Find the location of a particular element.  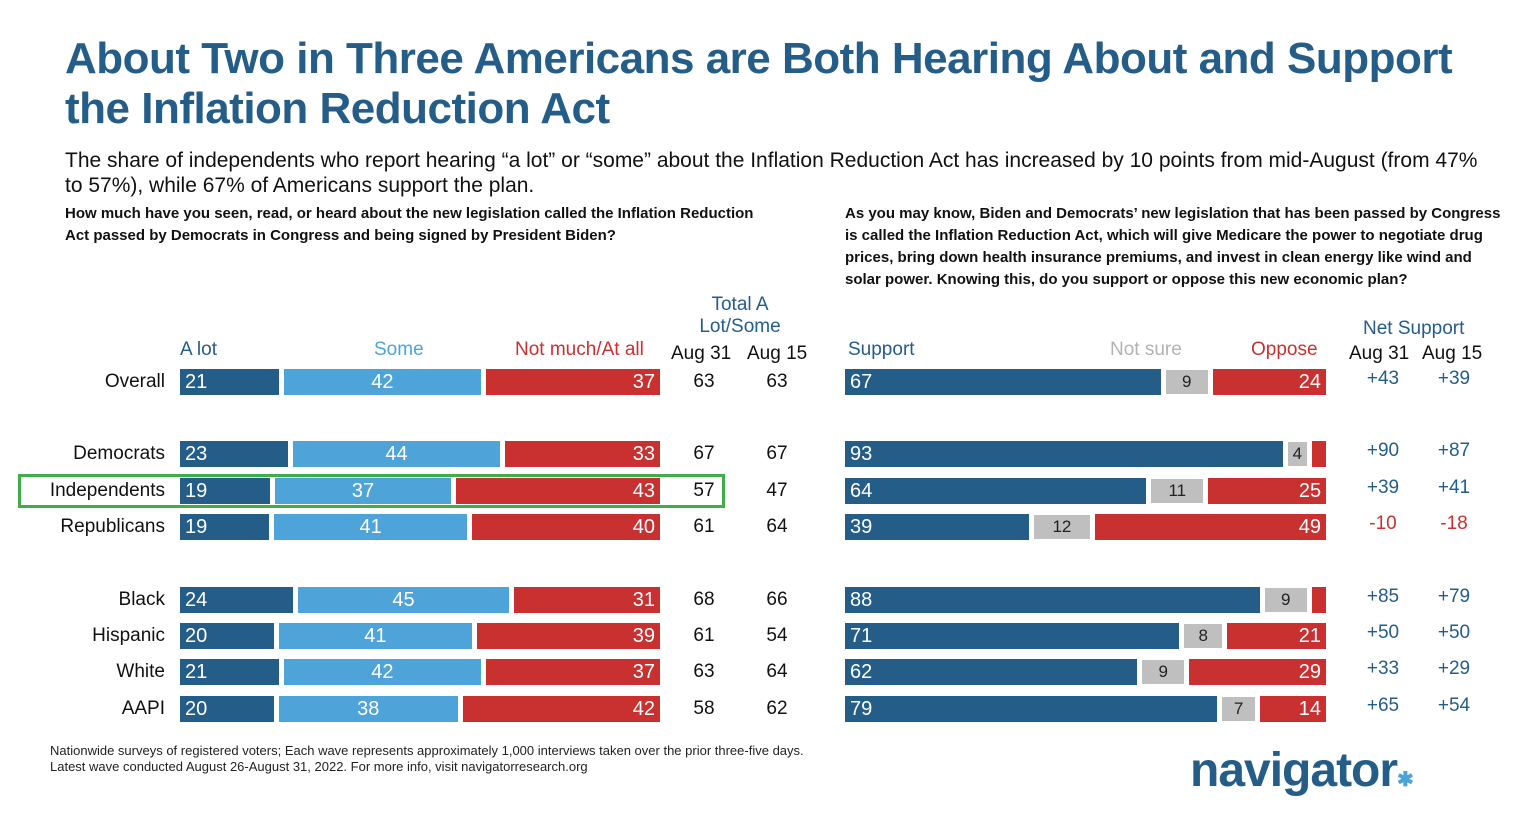

right-bar-value: 29 is located at coordinates (1309, 672).